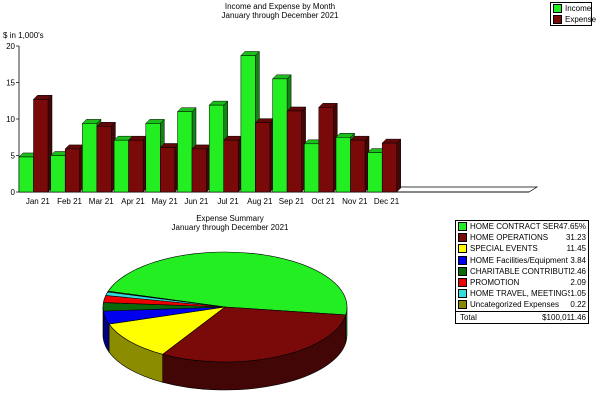 The width and height of the screenshot is (600, 409). Describe the element at coordinates (557, 8) in the screenshot. I see `legend-swatch-income` at that location.